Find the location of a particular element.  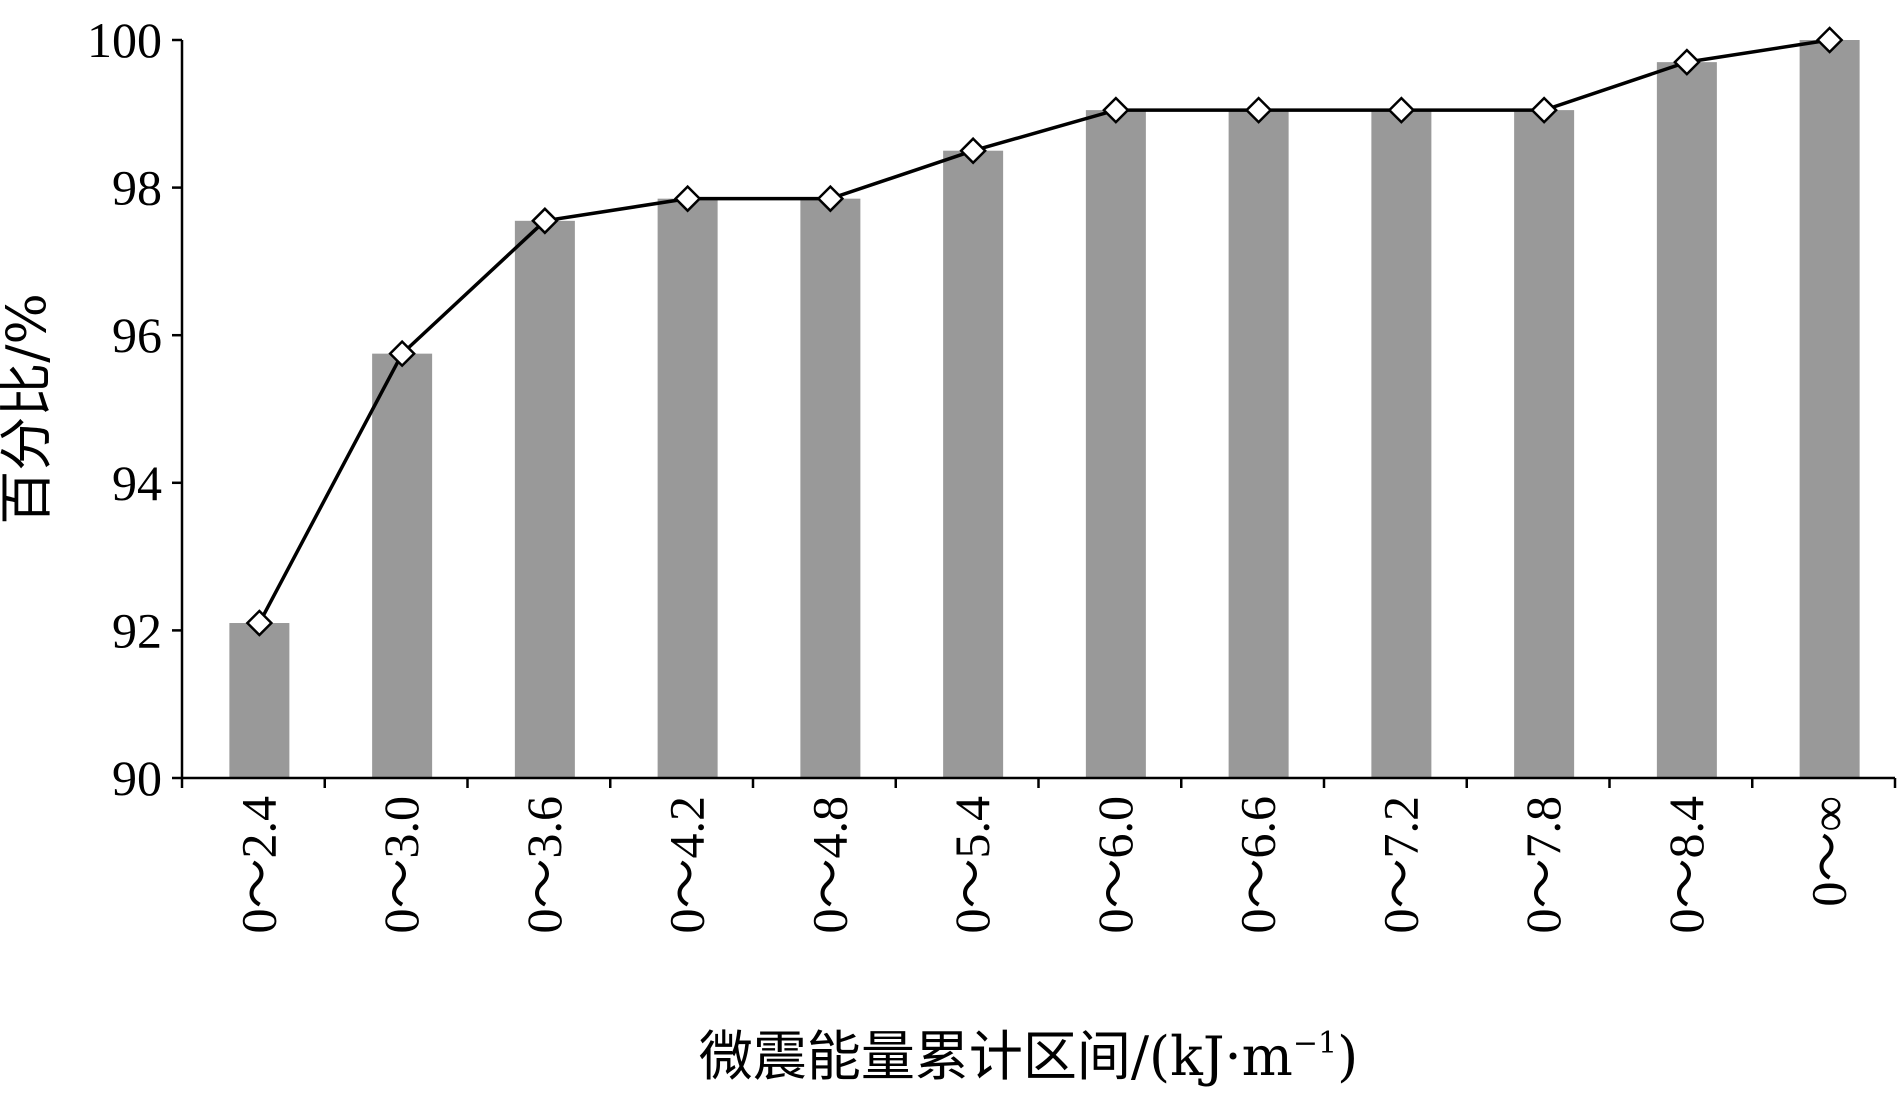

x-tick-label: 0～5.4 is located at coordinates (972, 865).